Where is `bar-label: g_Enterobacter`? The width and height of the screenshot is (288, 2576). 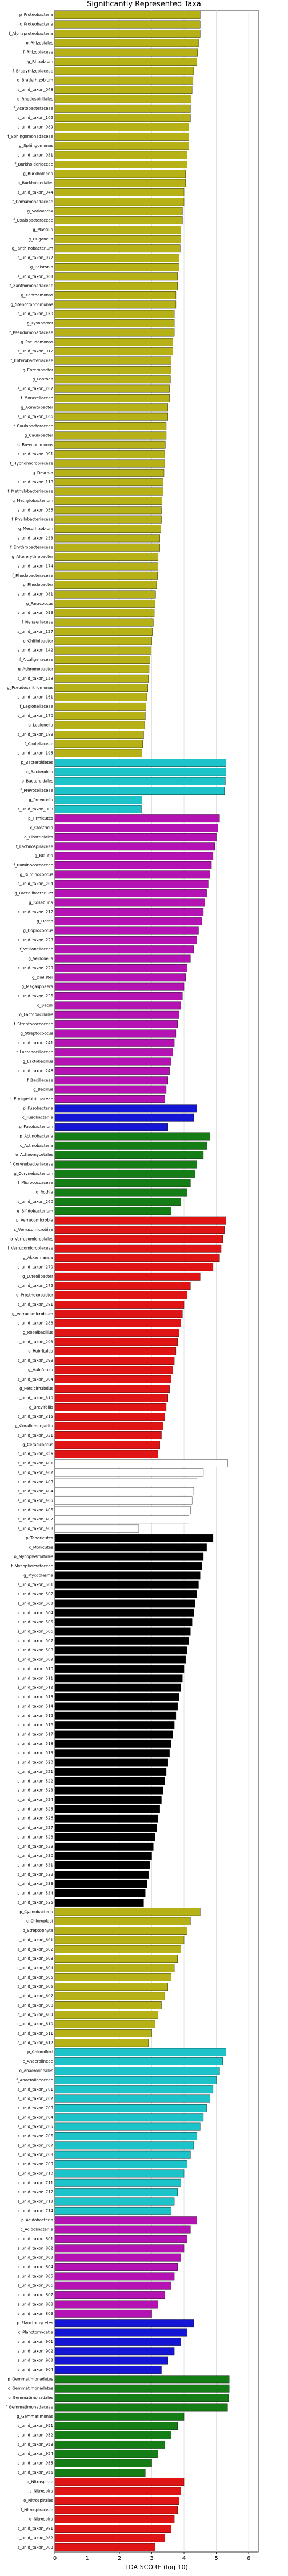 bar-label: g_Enterobacter is located at coordinates (38, 370).